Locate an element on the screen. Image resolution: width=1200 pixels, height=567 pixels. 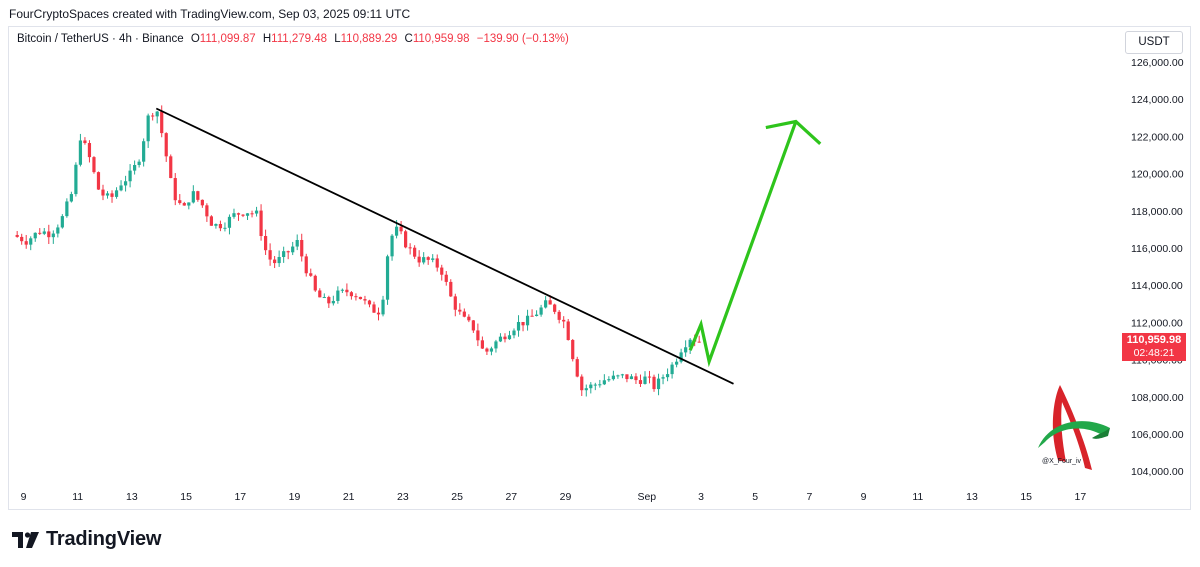
high-value: 111,279.48 is located at coordinates (299, 39).